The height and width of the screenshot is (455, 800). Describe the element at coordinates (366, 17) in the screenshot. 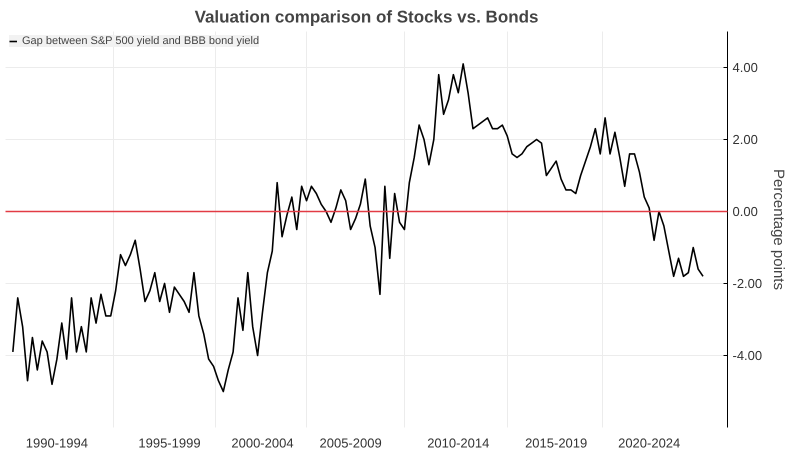

I see `chart-title: Valuation comparison of Stocks vs. Bonds` at that location.